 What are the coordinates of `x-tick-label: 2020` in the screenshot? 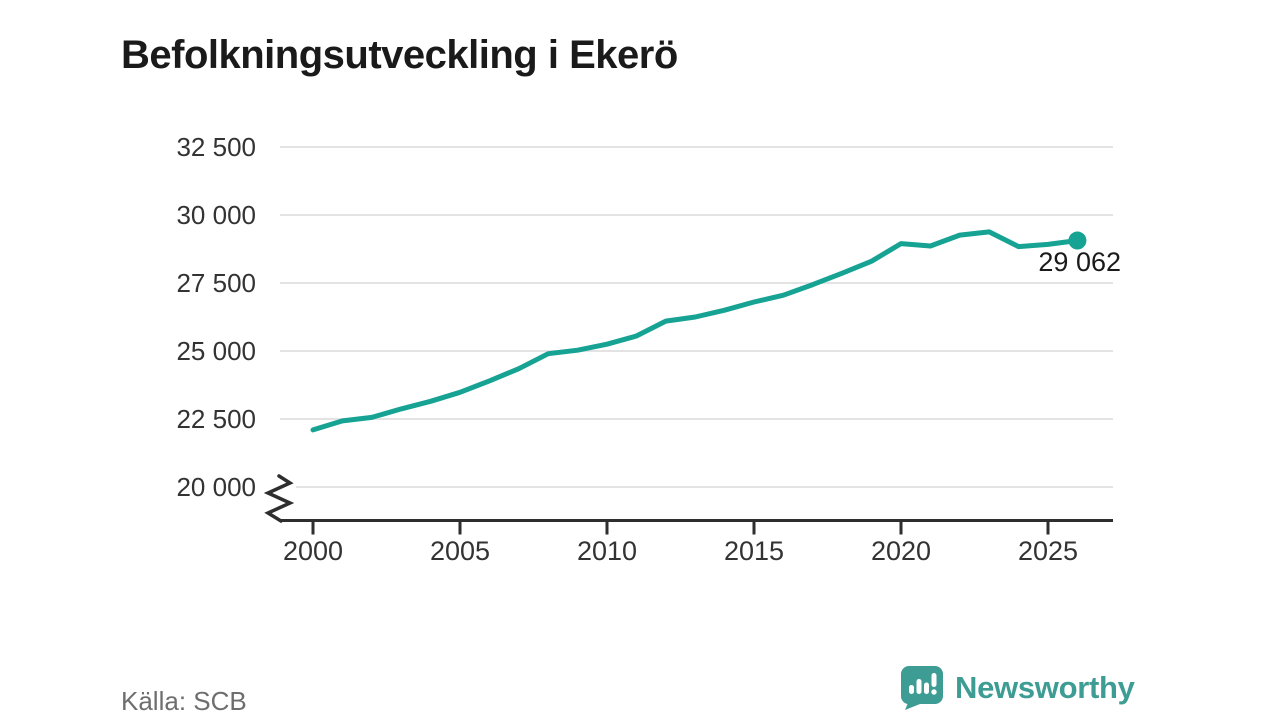 It's located at (901, 551).